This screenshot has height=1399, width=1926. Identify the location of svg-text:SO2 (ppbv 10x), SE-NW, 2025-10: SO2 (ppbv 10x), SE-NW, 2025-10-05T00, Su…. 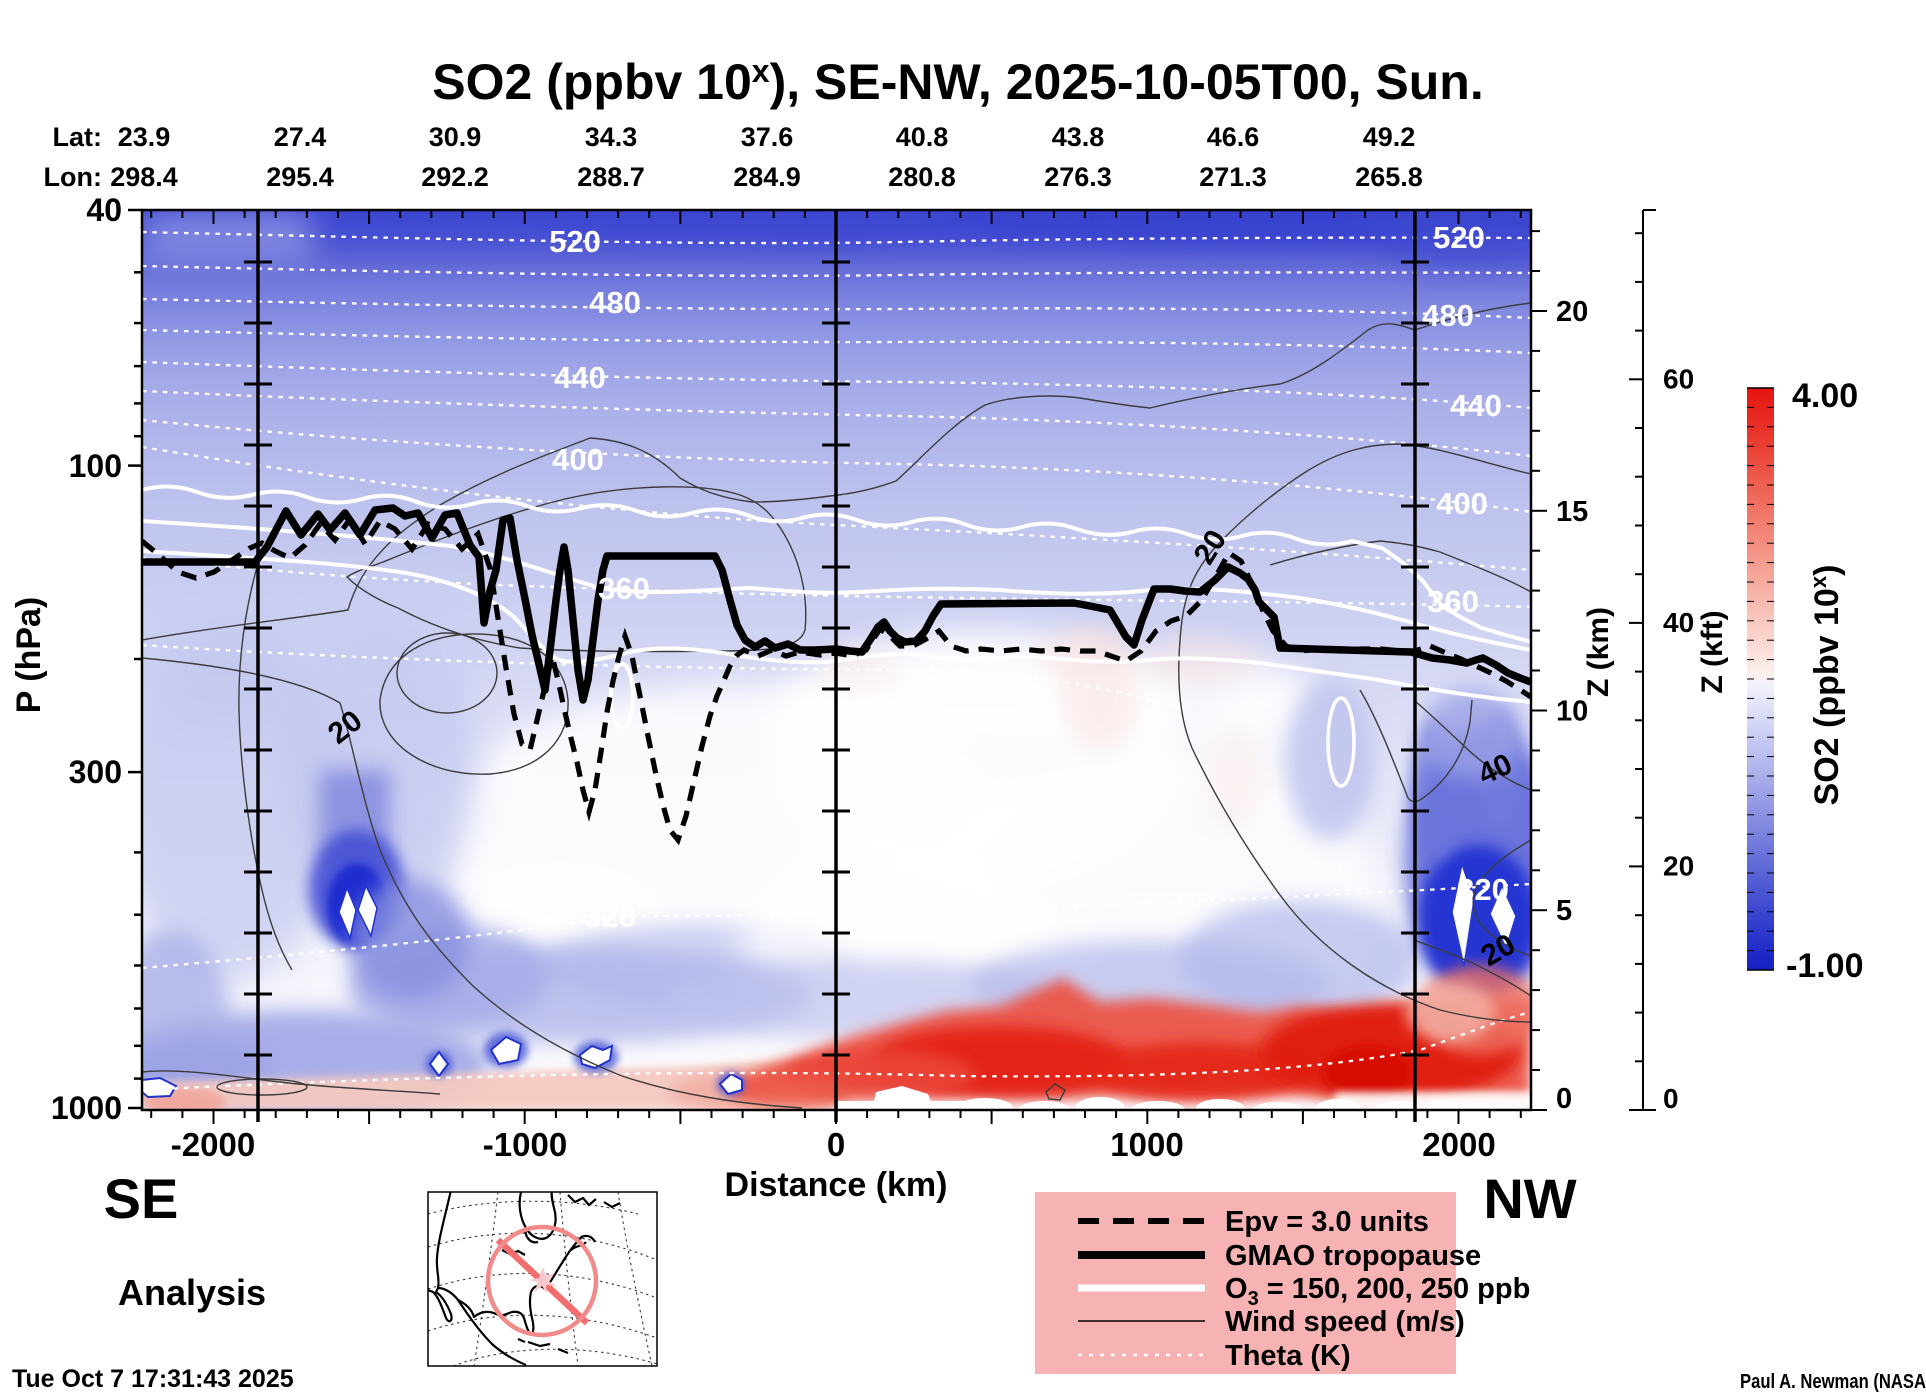
(957, 81).